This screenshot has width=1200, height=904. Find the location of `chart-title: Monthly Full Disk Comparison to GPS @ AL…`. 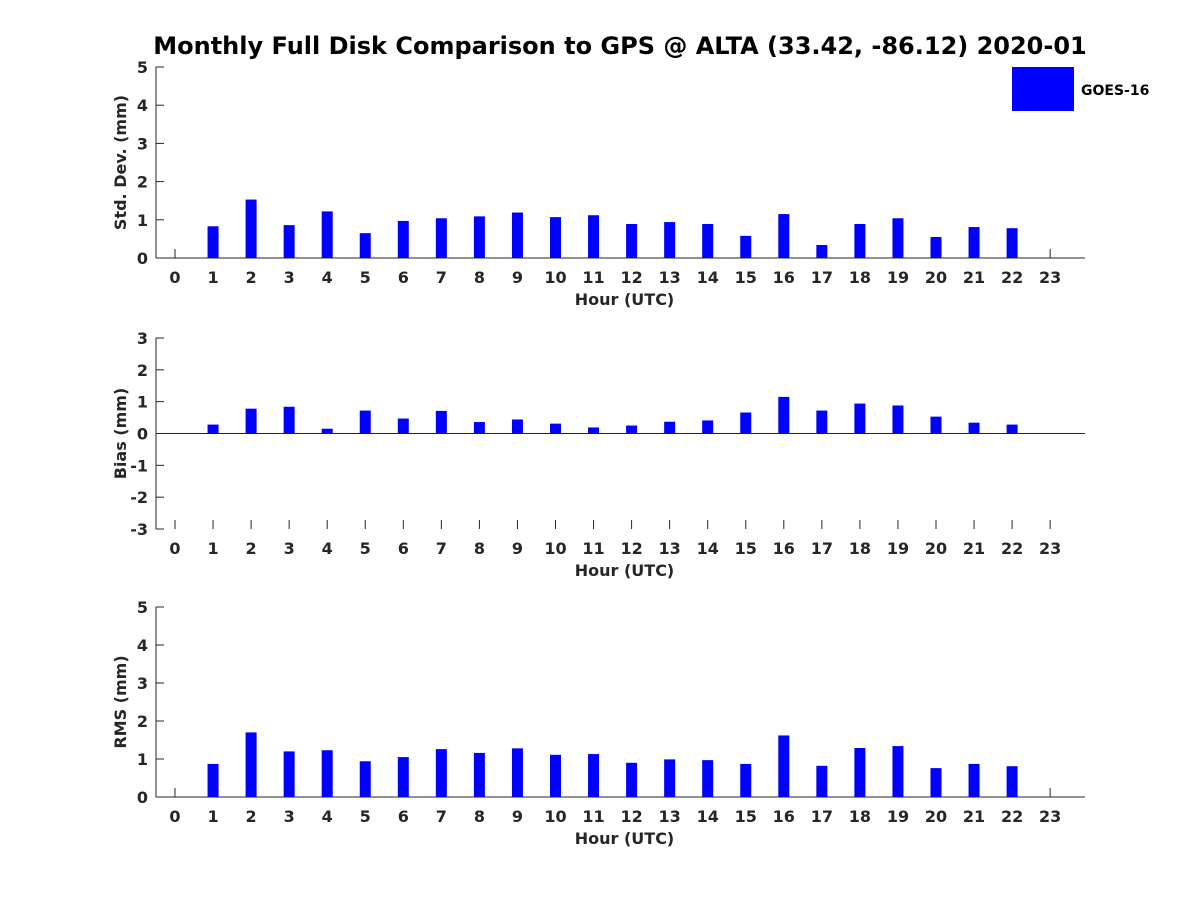

chart-title: Monthly Full Disk Comparison to GPS @ AL… is located at coordinates (620, 46).